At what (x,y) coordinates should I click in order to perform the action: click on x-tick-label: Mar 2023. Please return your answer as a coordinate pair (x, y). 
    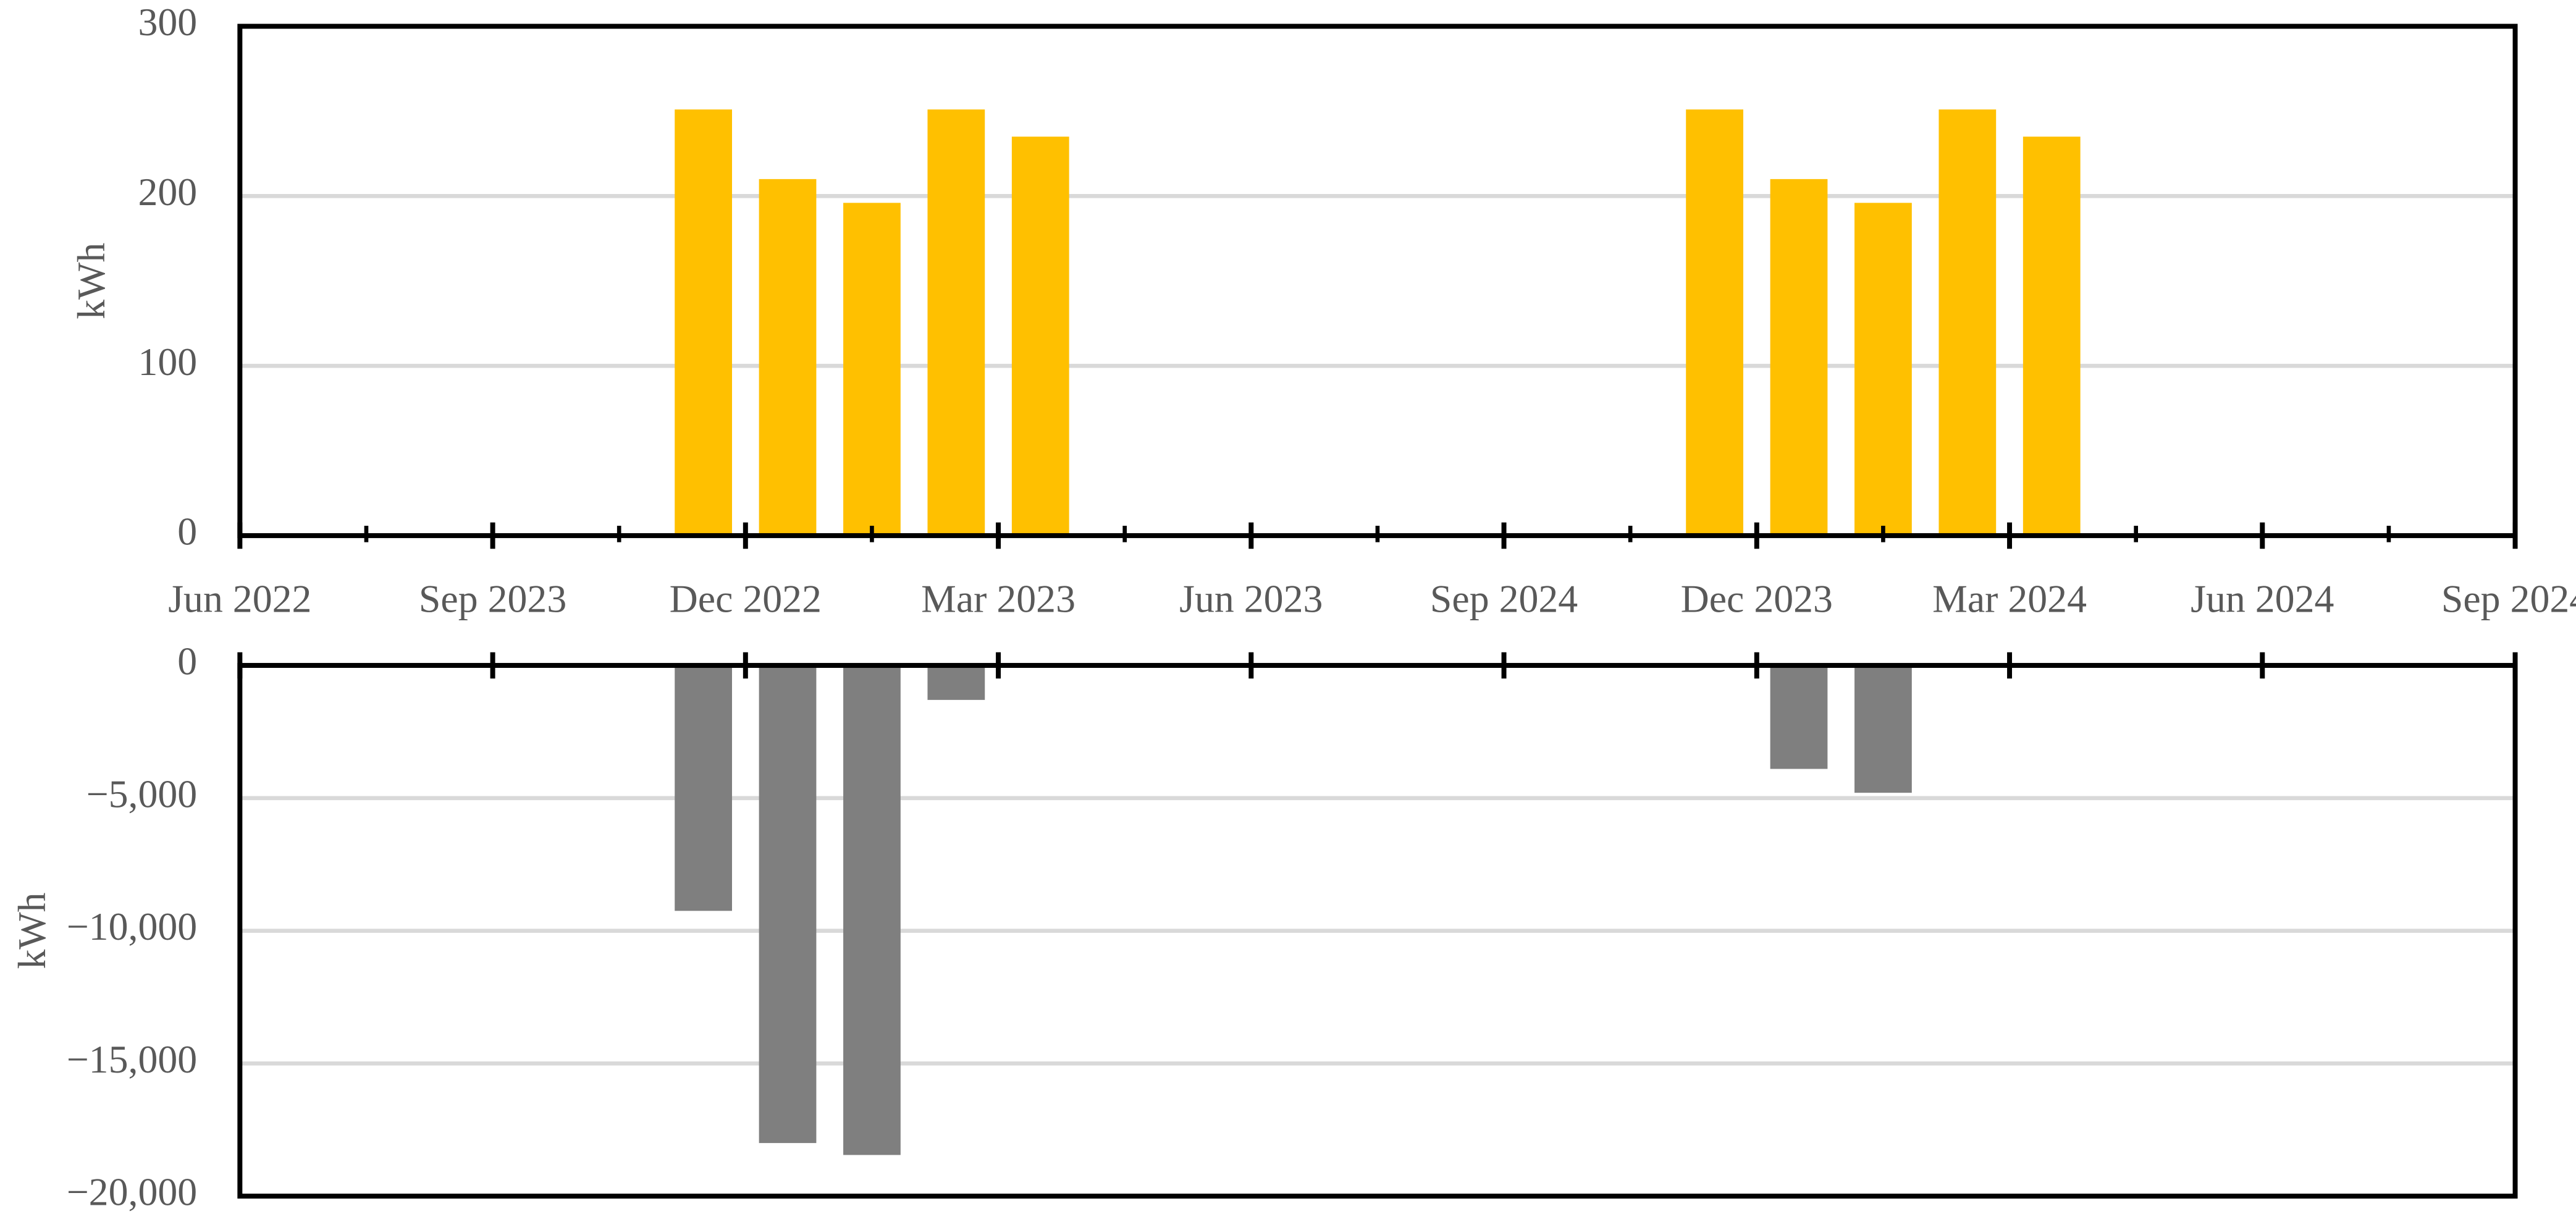
    Looking at the image, I should click on (998, 599).